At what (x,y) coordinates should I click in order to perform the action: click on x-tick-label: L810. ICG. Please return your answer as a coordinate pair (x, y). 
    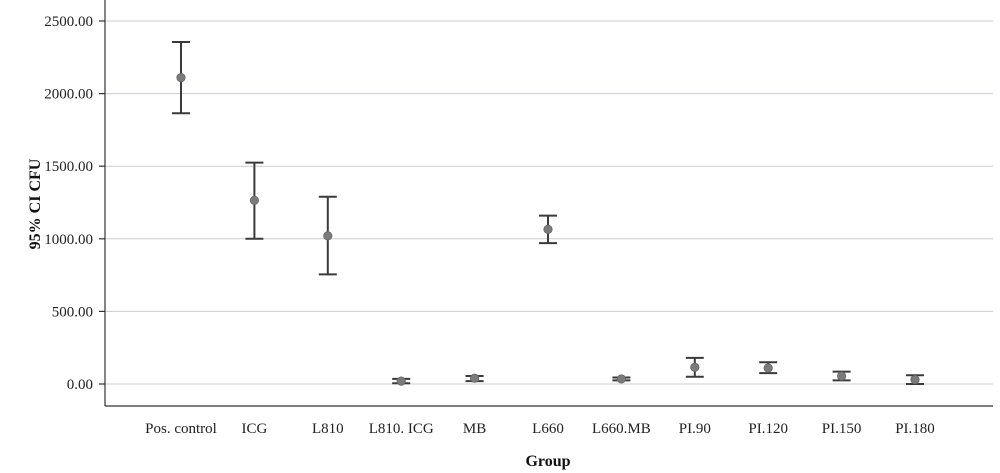
    Looking at the image, I should click on (401, 429).